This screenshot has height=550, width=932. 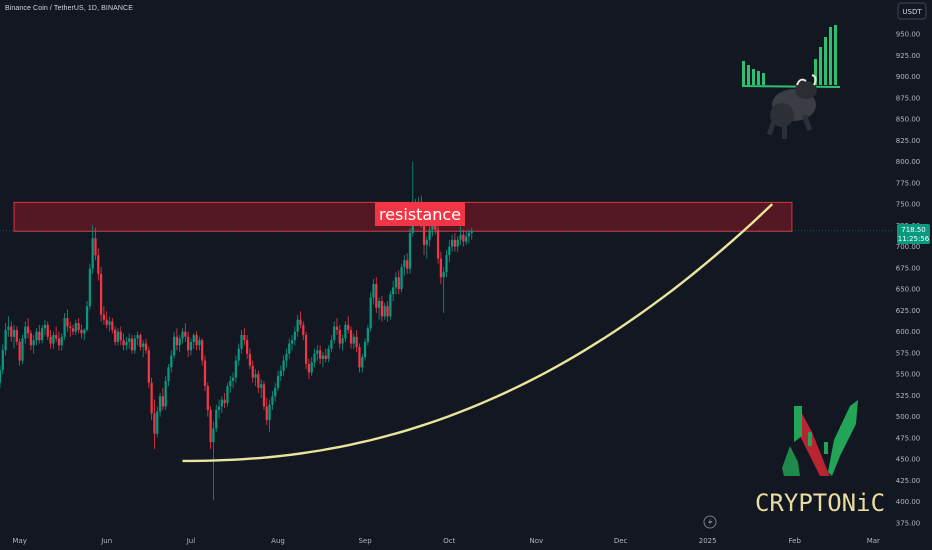 I want to click on price-tick-label: 775.00, so click(x=908, y=183).